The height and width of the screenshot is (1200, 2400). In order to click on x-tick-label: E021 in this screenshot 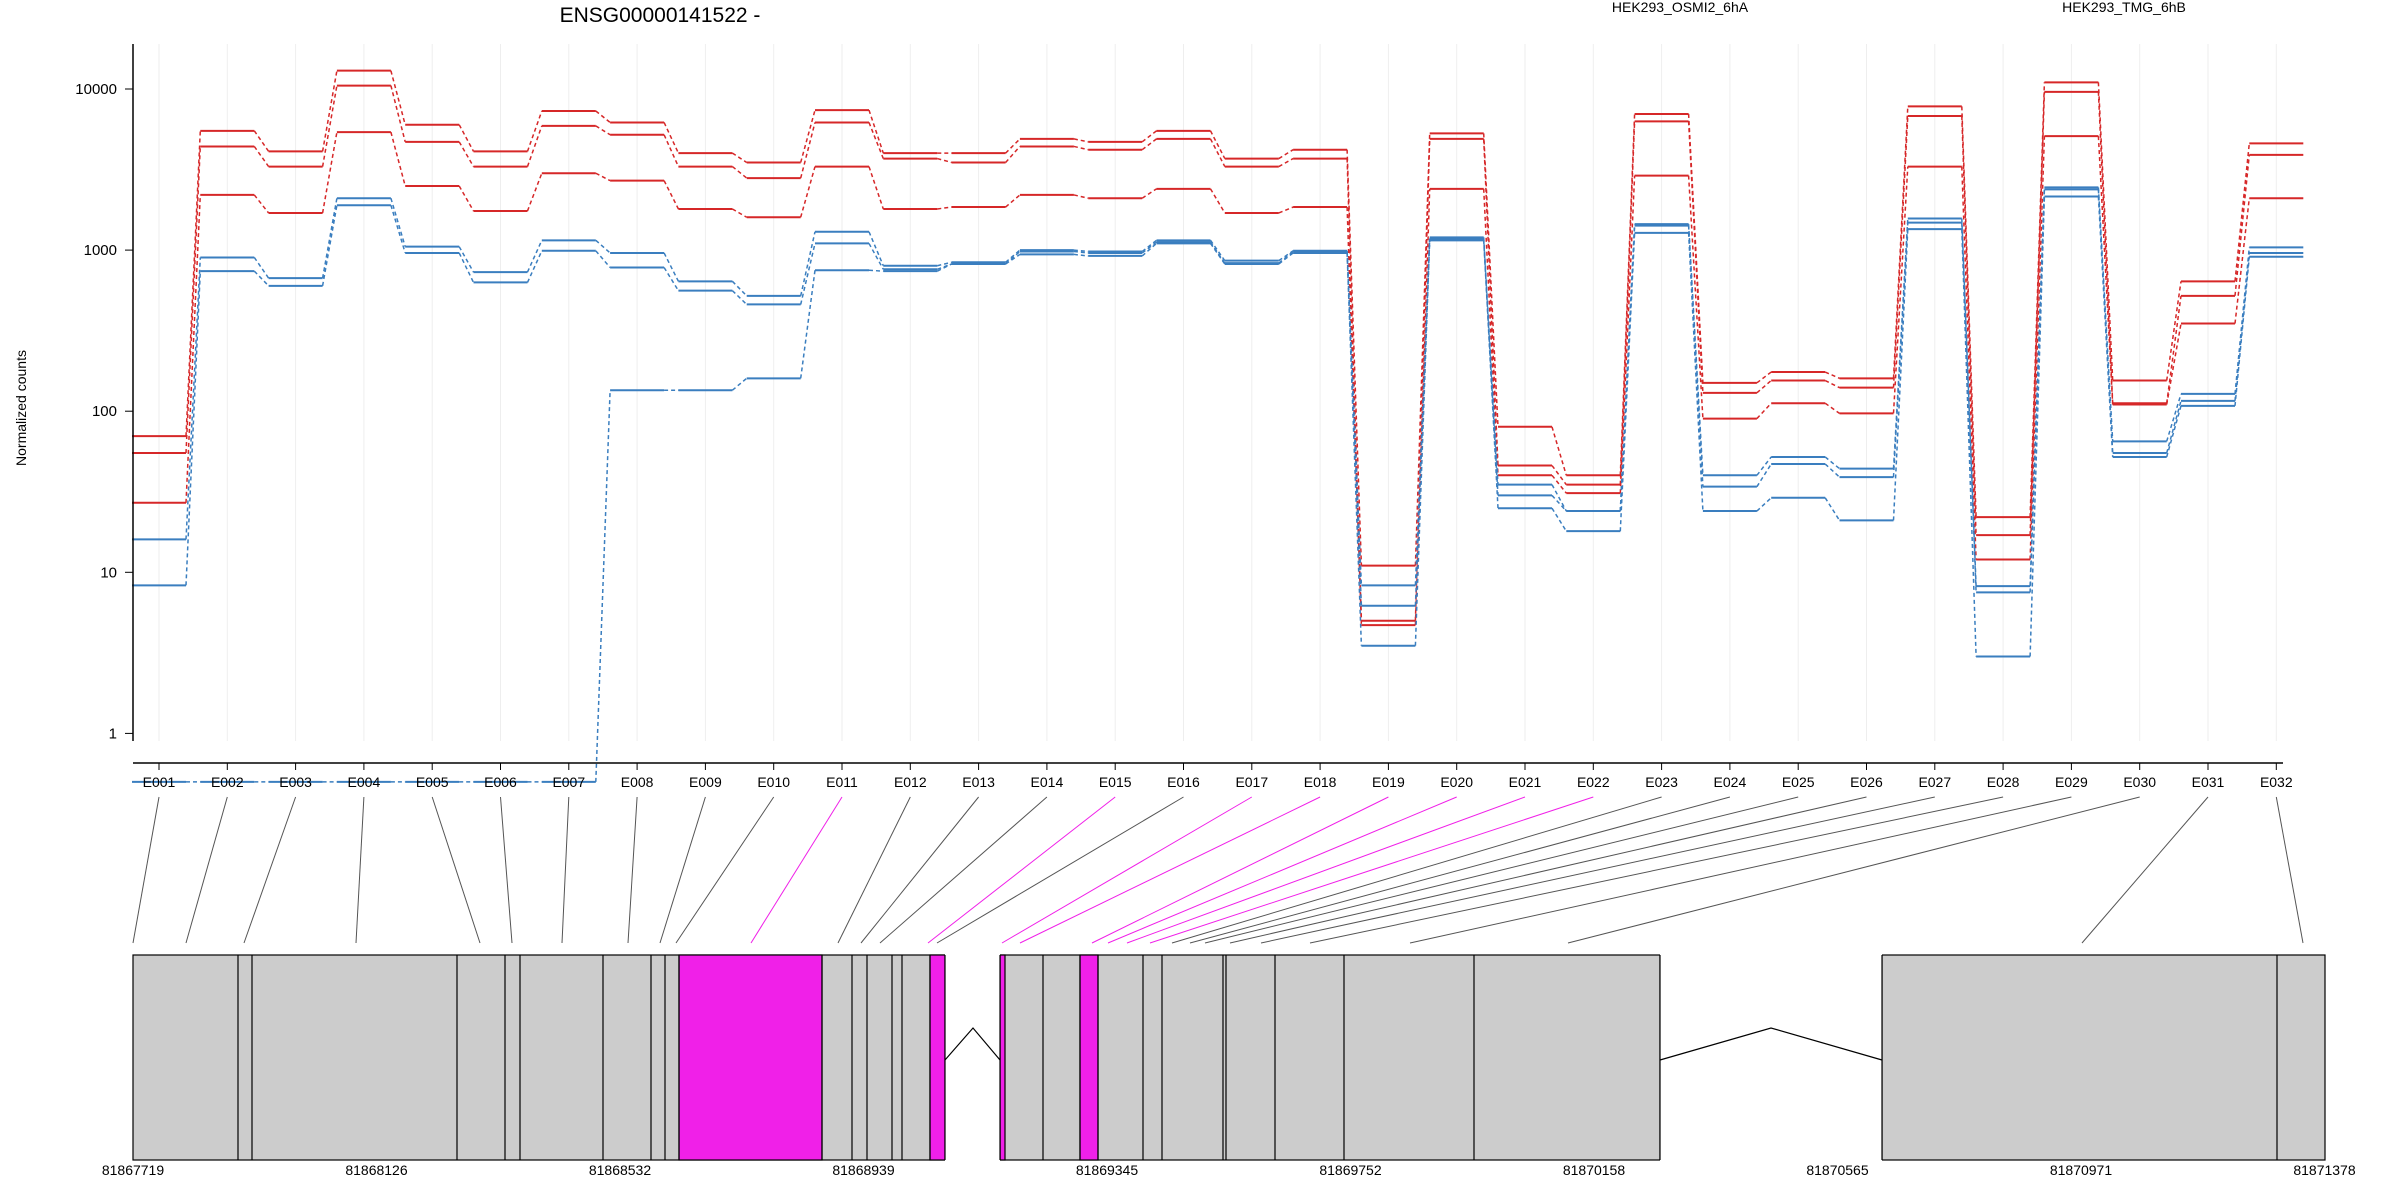, I will do `click(1525, 782)`.